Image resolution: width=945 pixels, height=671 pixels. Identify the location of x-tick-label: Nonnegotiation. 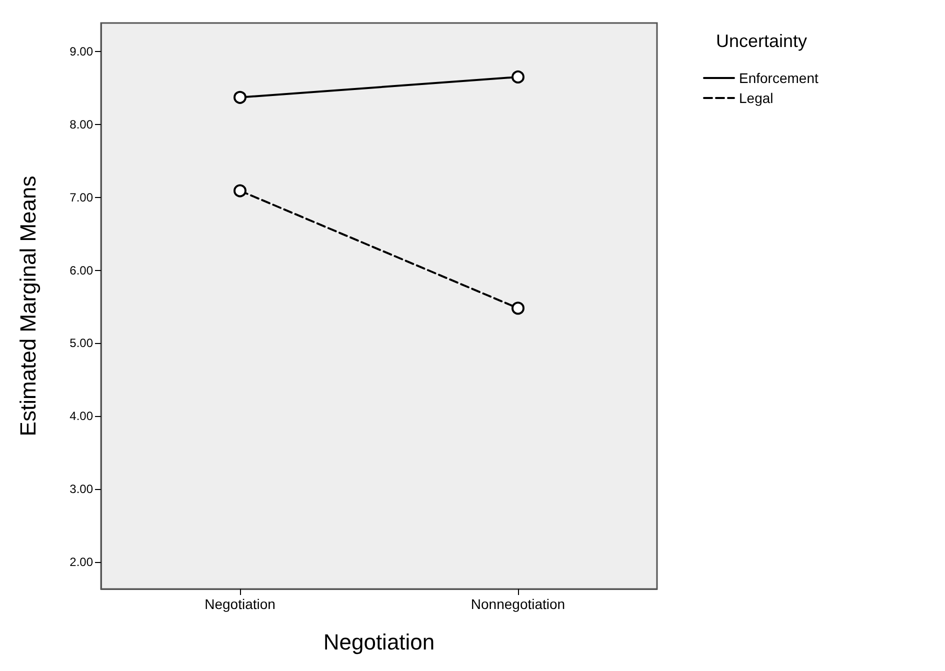
(518, 604).